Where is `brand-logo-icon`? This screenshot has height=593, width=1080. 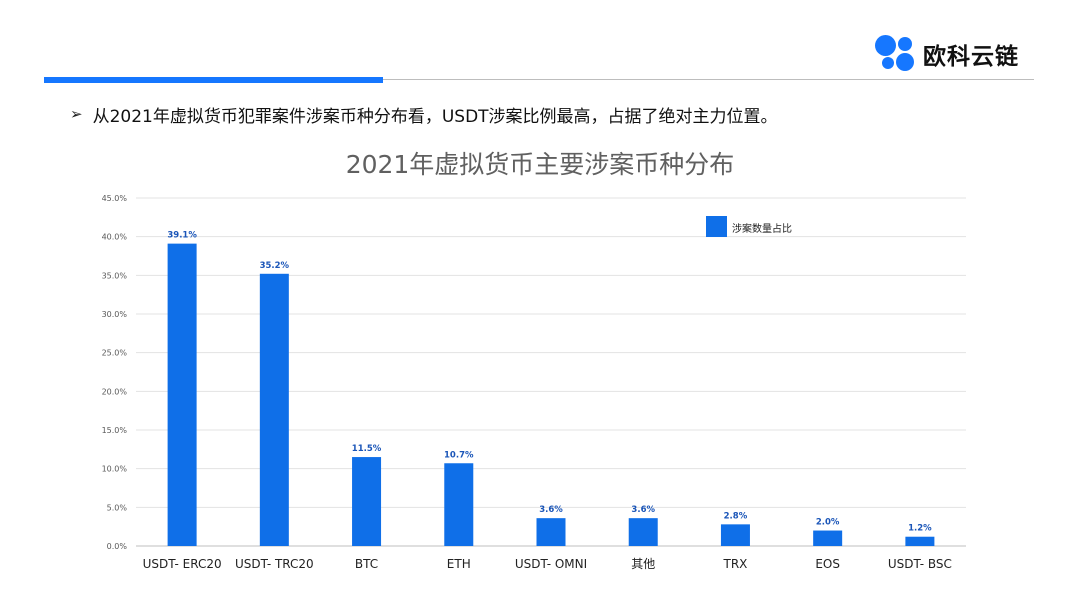
brand-logo-icon is located at coordinates (895, 54).